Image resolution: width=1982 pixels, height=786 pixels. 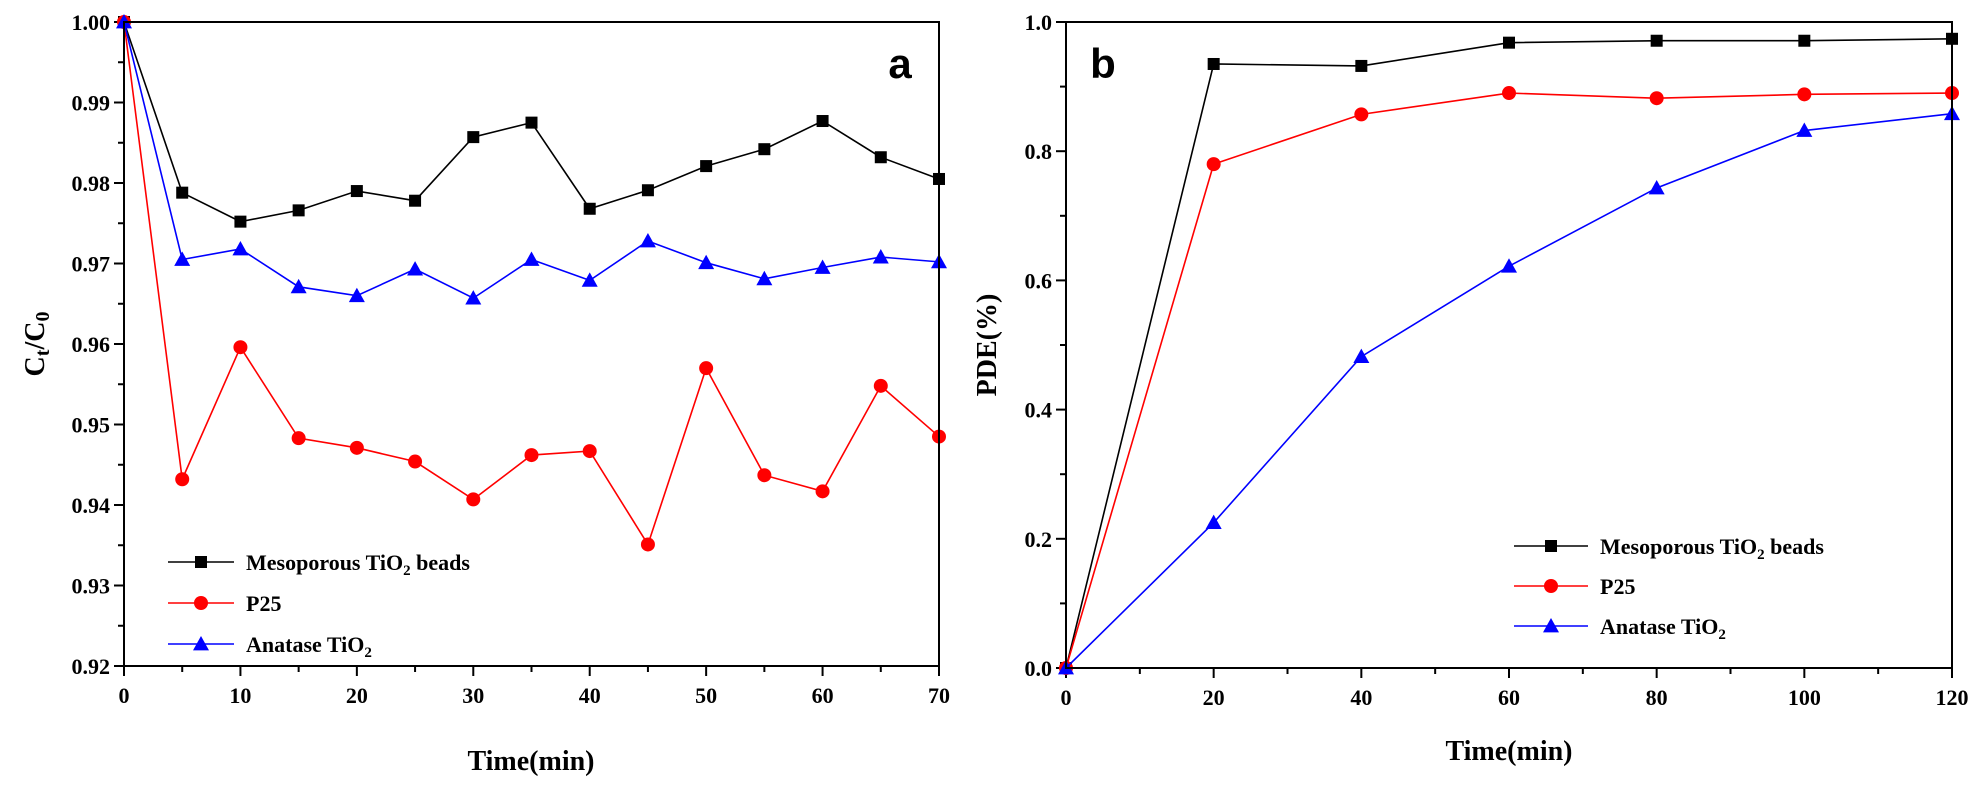 What do you see at coordinates (1659, 626) in the screenshot?
I see `legend-label-main: Anatase TiO` at bounding box center [1659, 626].